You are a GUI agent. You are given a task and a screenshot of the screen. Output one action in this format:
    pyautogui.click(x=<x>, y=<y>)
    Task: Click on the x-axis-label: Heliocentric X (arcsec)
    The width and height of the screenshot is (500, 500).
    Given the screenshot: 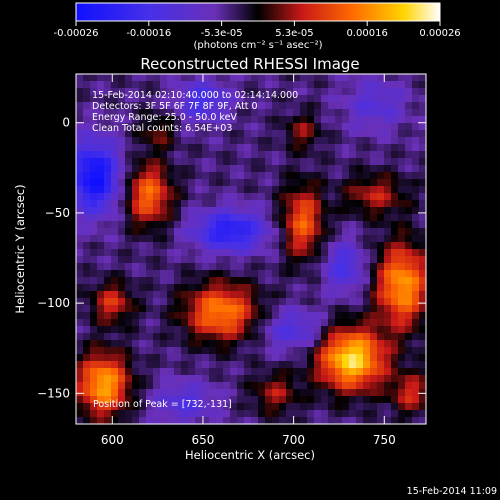 What is the action you would take?
    pyautogui.click(x=250, y=455)
    